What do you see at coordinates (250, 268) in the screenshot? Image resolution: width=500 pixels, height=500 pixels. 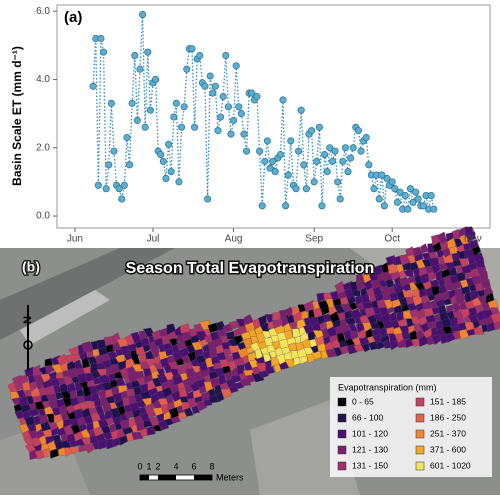 I see `map-title: Season Total Evapotranspiration` at bounding box center [250, 268].